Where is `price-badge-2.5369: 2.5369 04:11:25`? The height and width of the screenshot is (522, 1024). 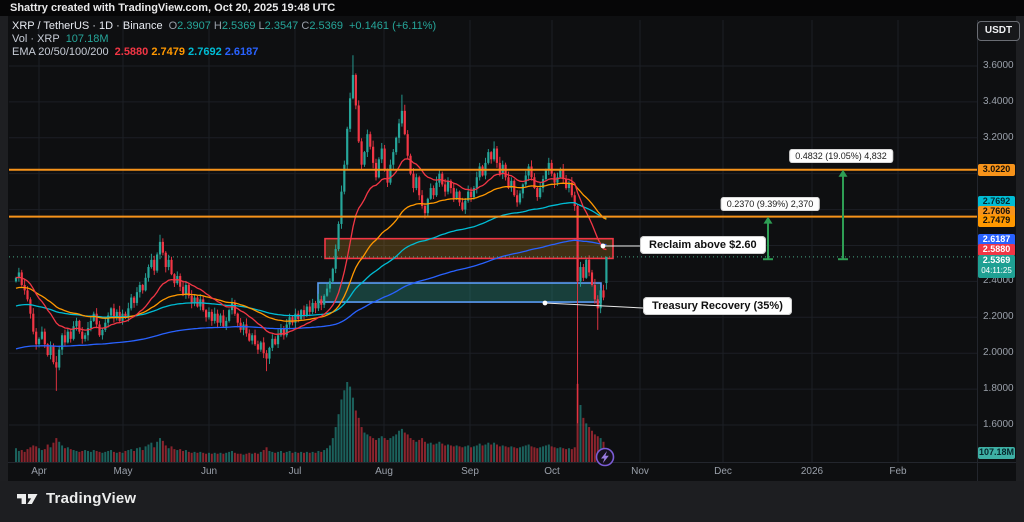
price-badge-2.5369: 2.5369 04:11:25 is located at coordinates (996, 266).